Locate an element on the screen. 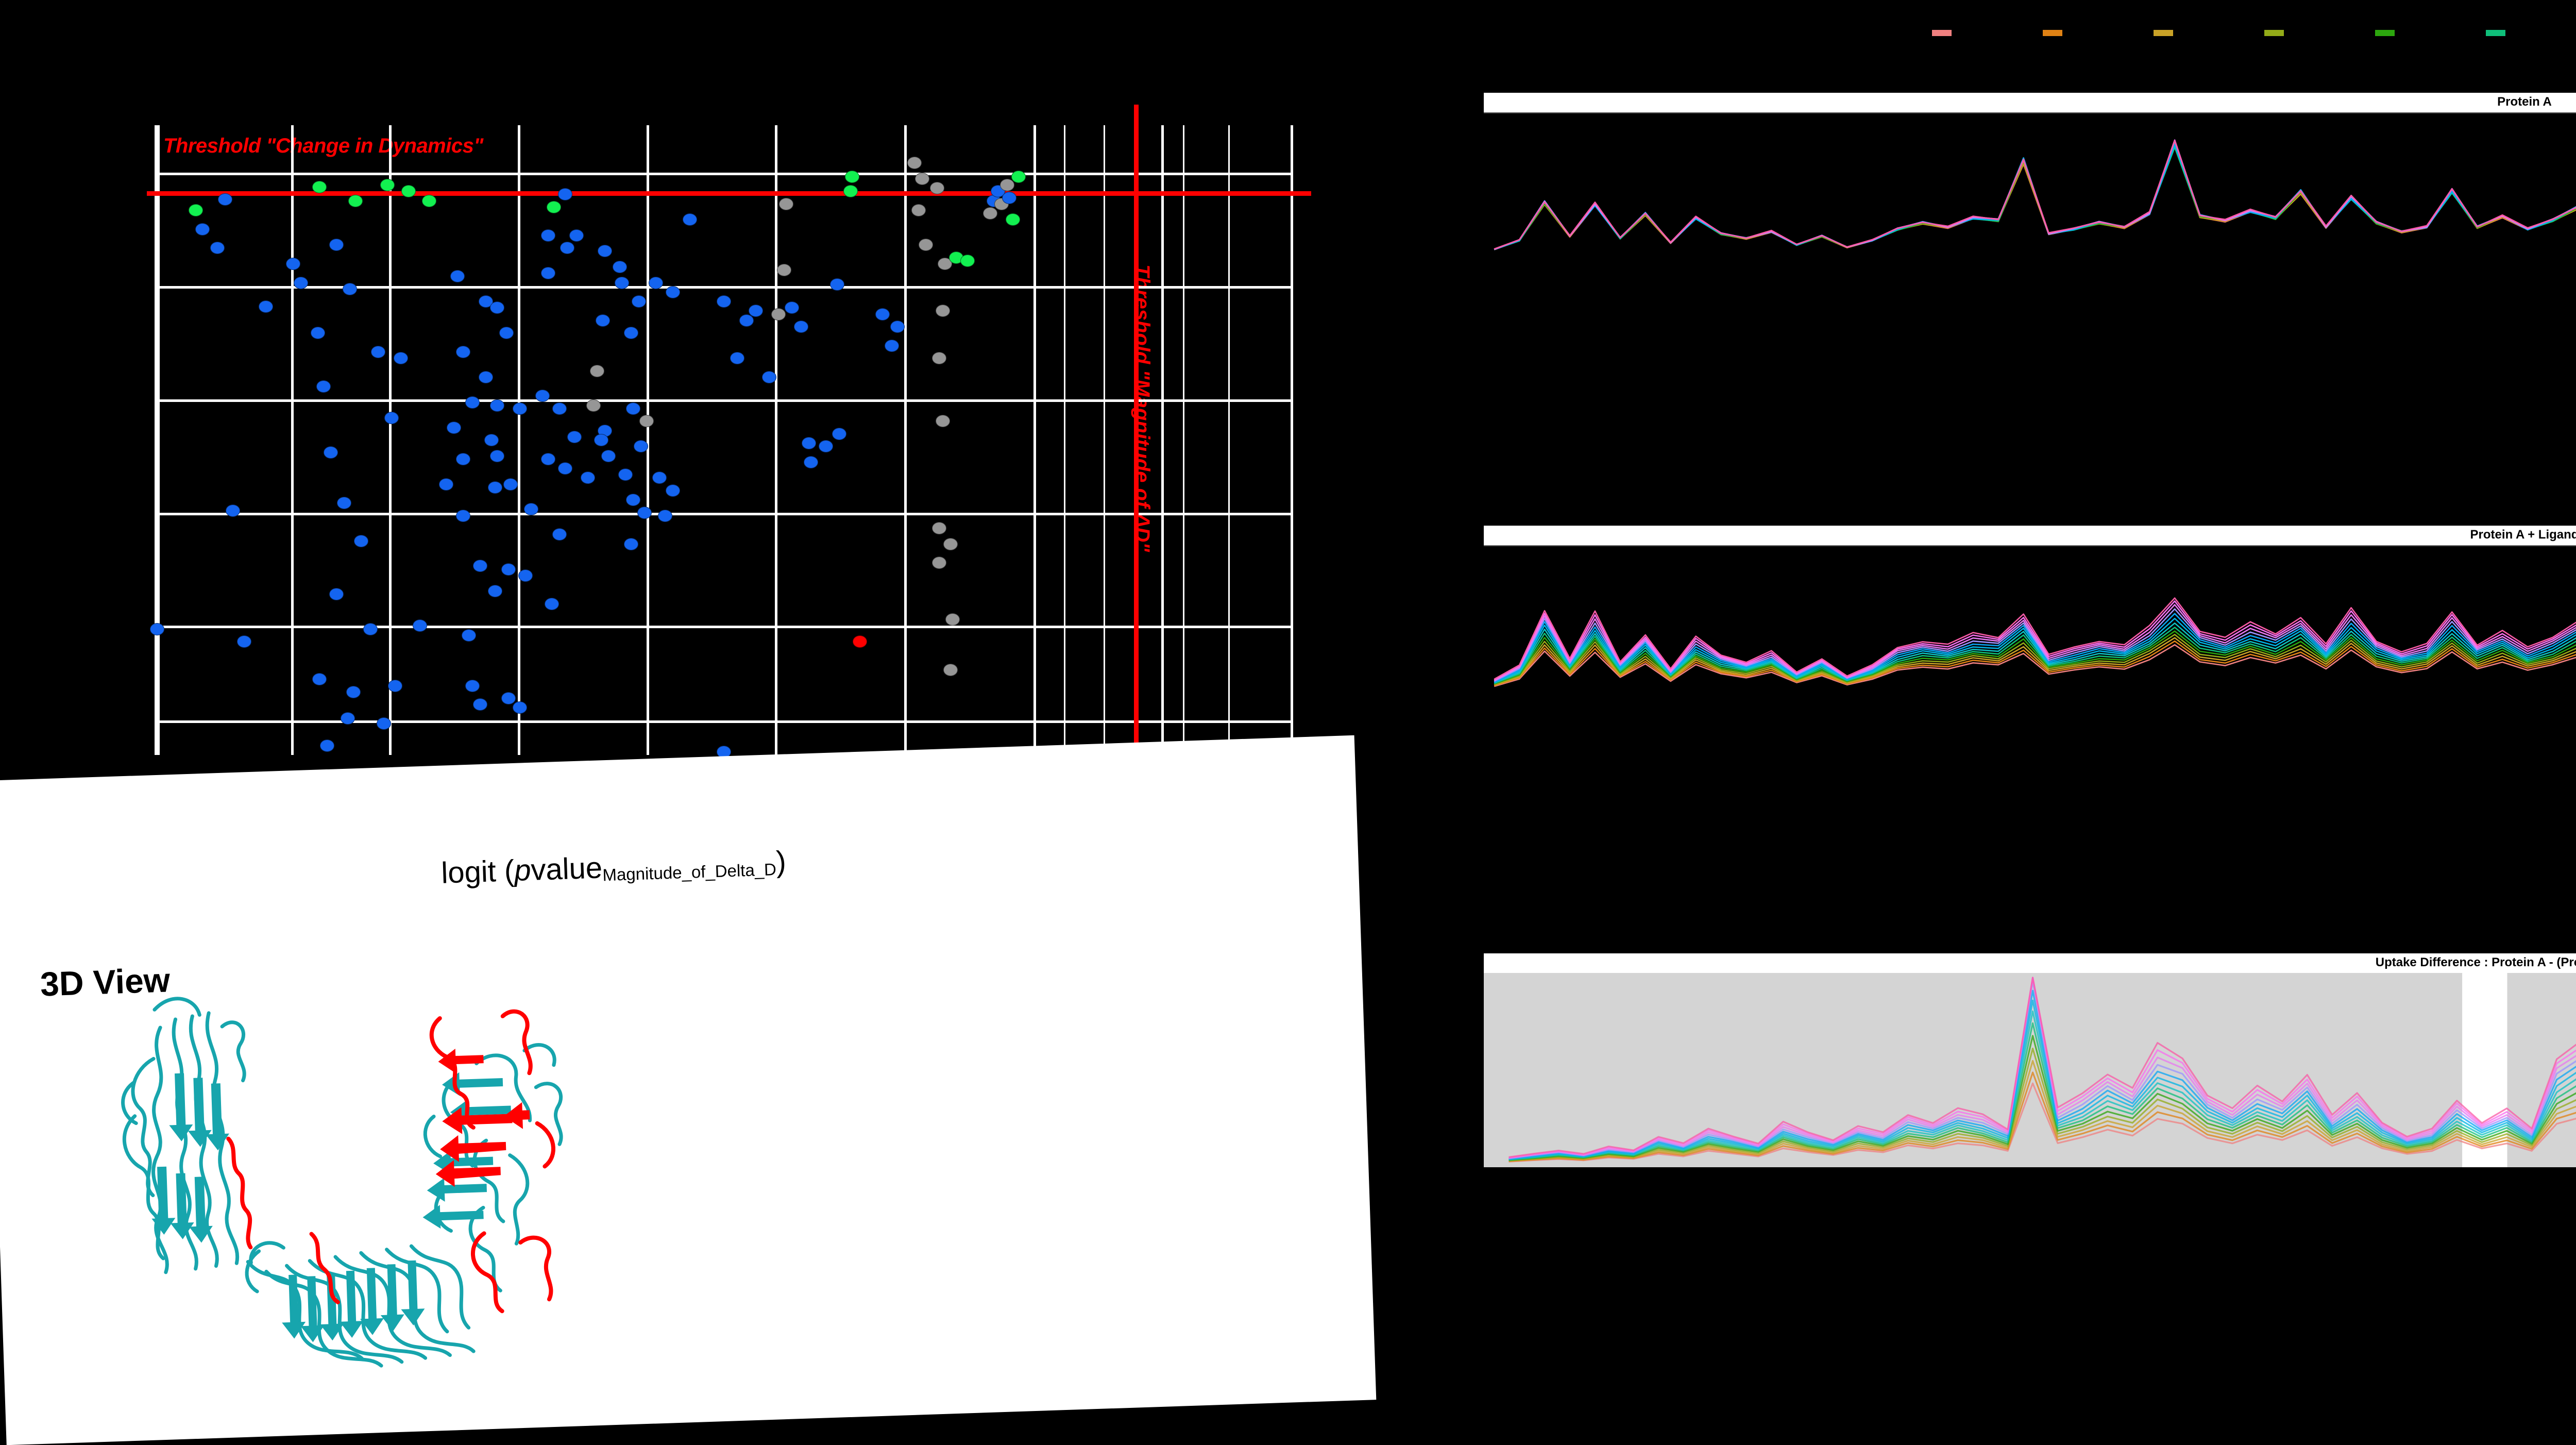  timepoint-legend is located at coordinates (2254, 33).